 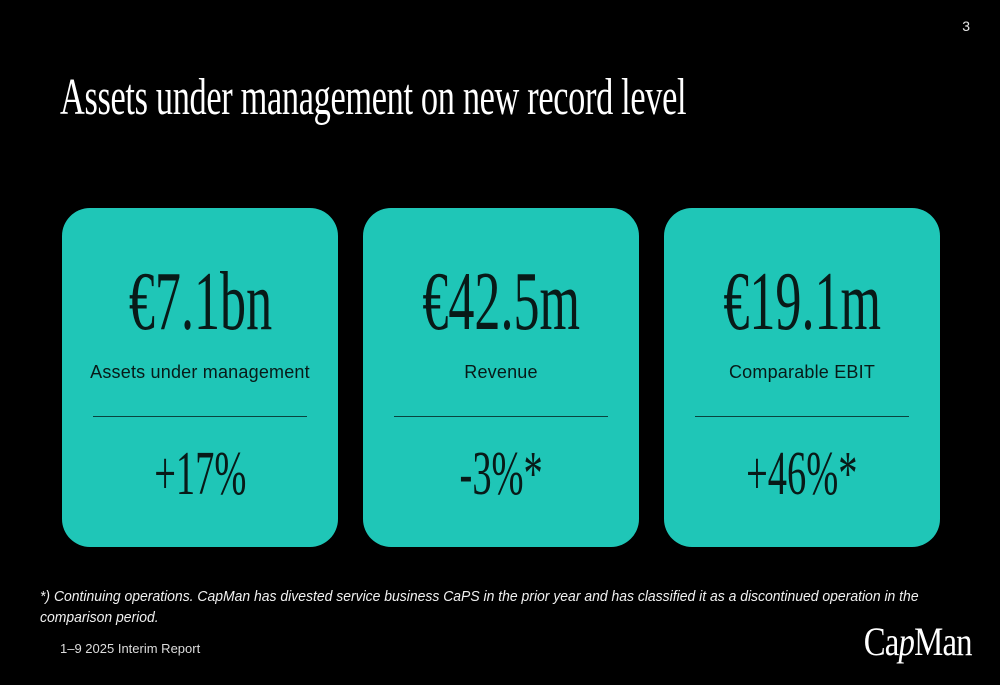 I want to click on kpi-change: +17%, so click(x=200, y=474).